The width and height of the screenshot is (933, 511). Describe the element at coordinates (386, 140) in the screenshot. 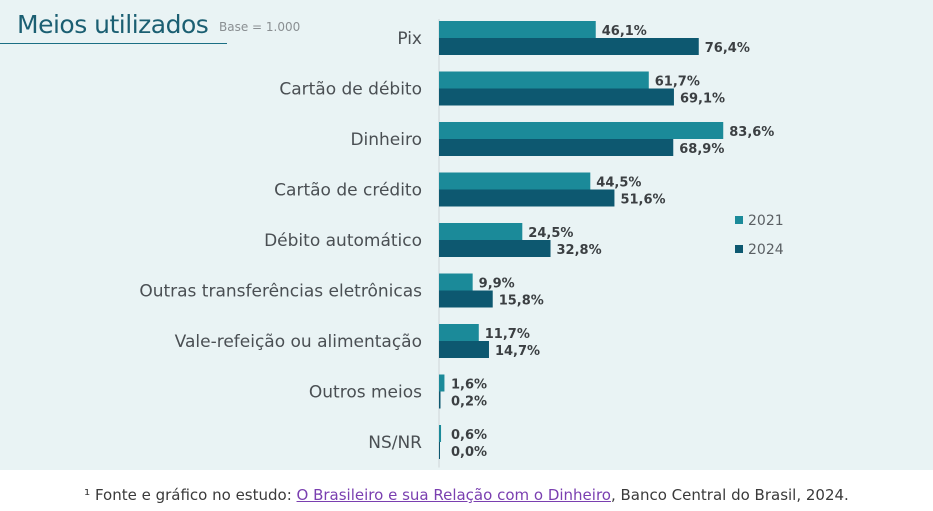

I see `category-label-dinheiro: Dinheiro` at that location.